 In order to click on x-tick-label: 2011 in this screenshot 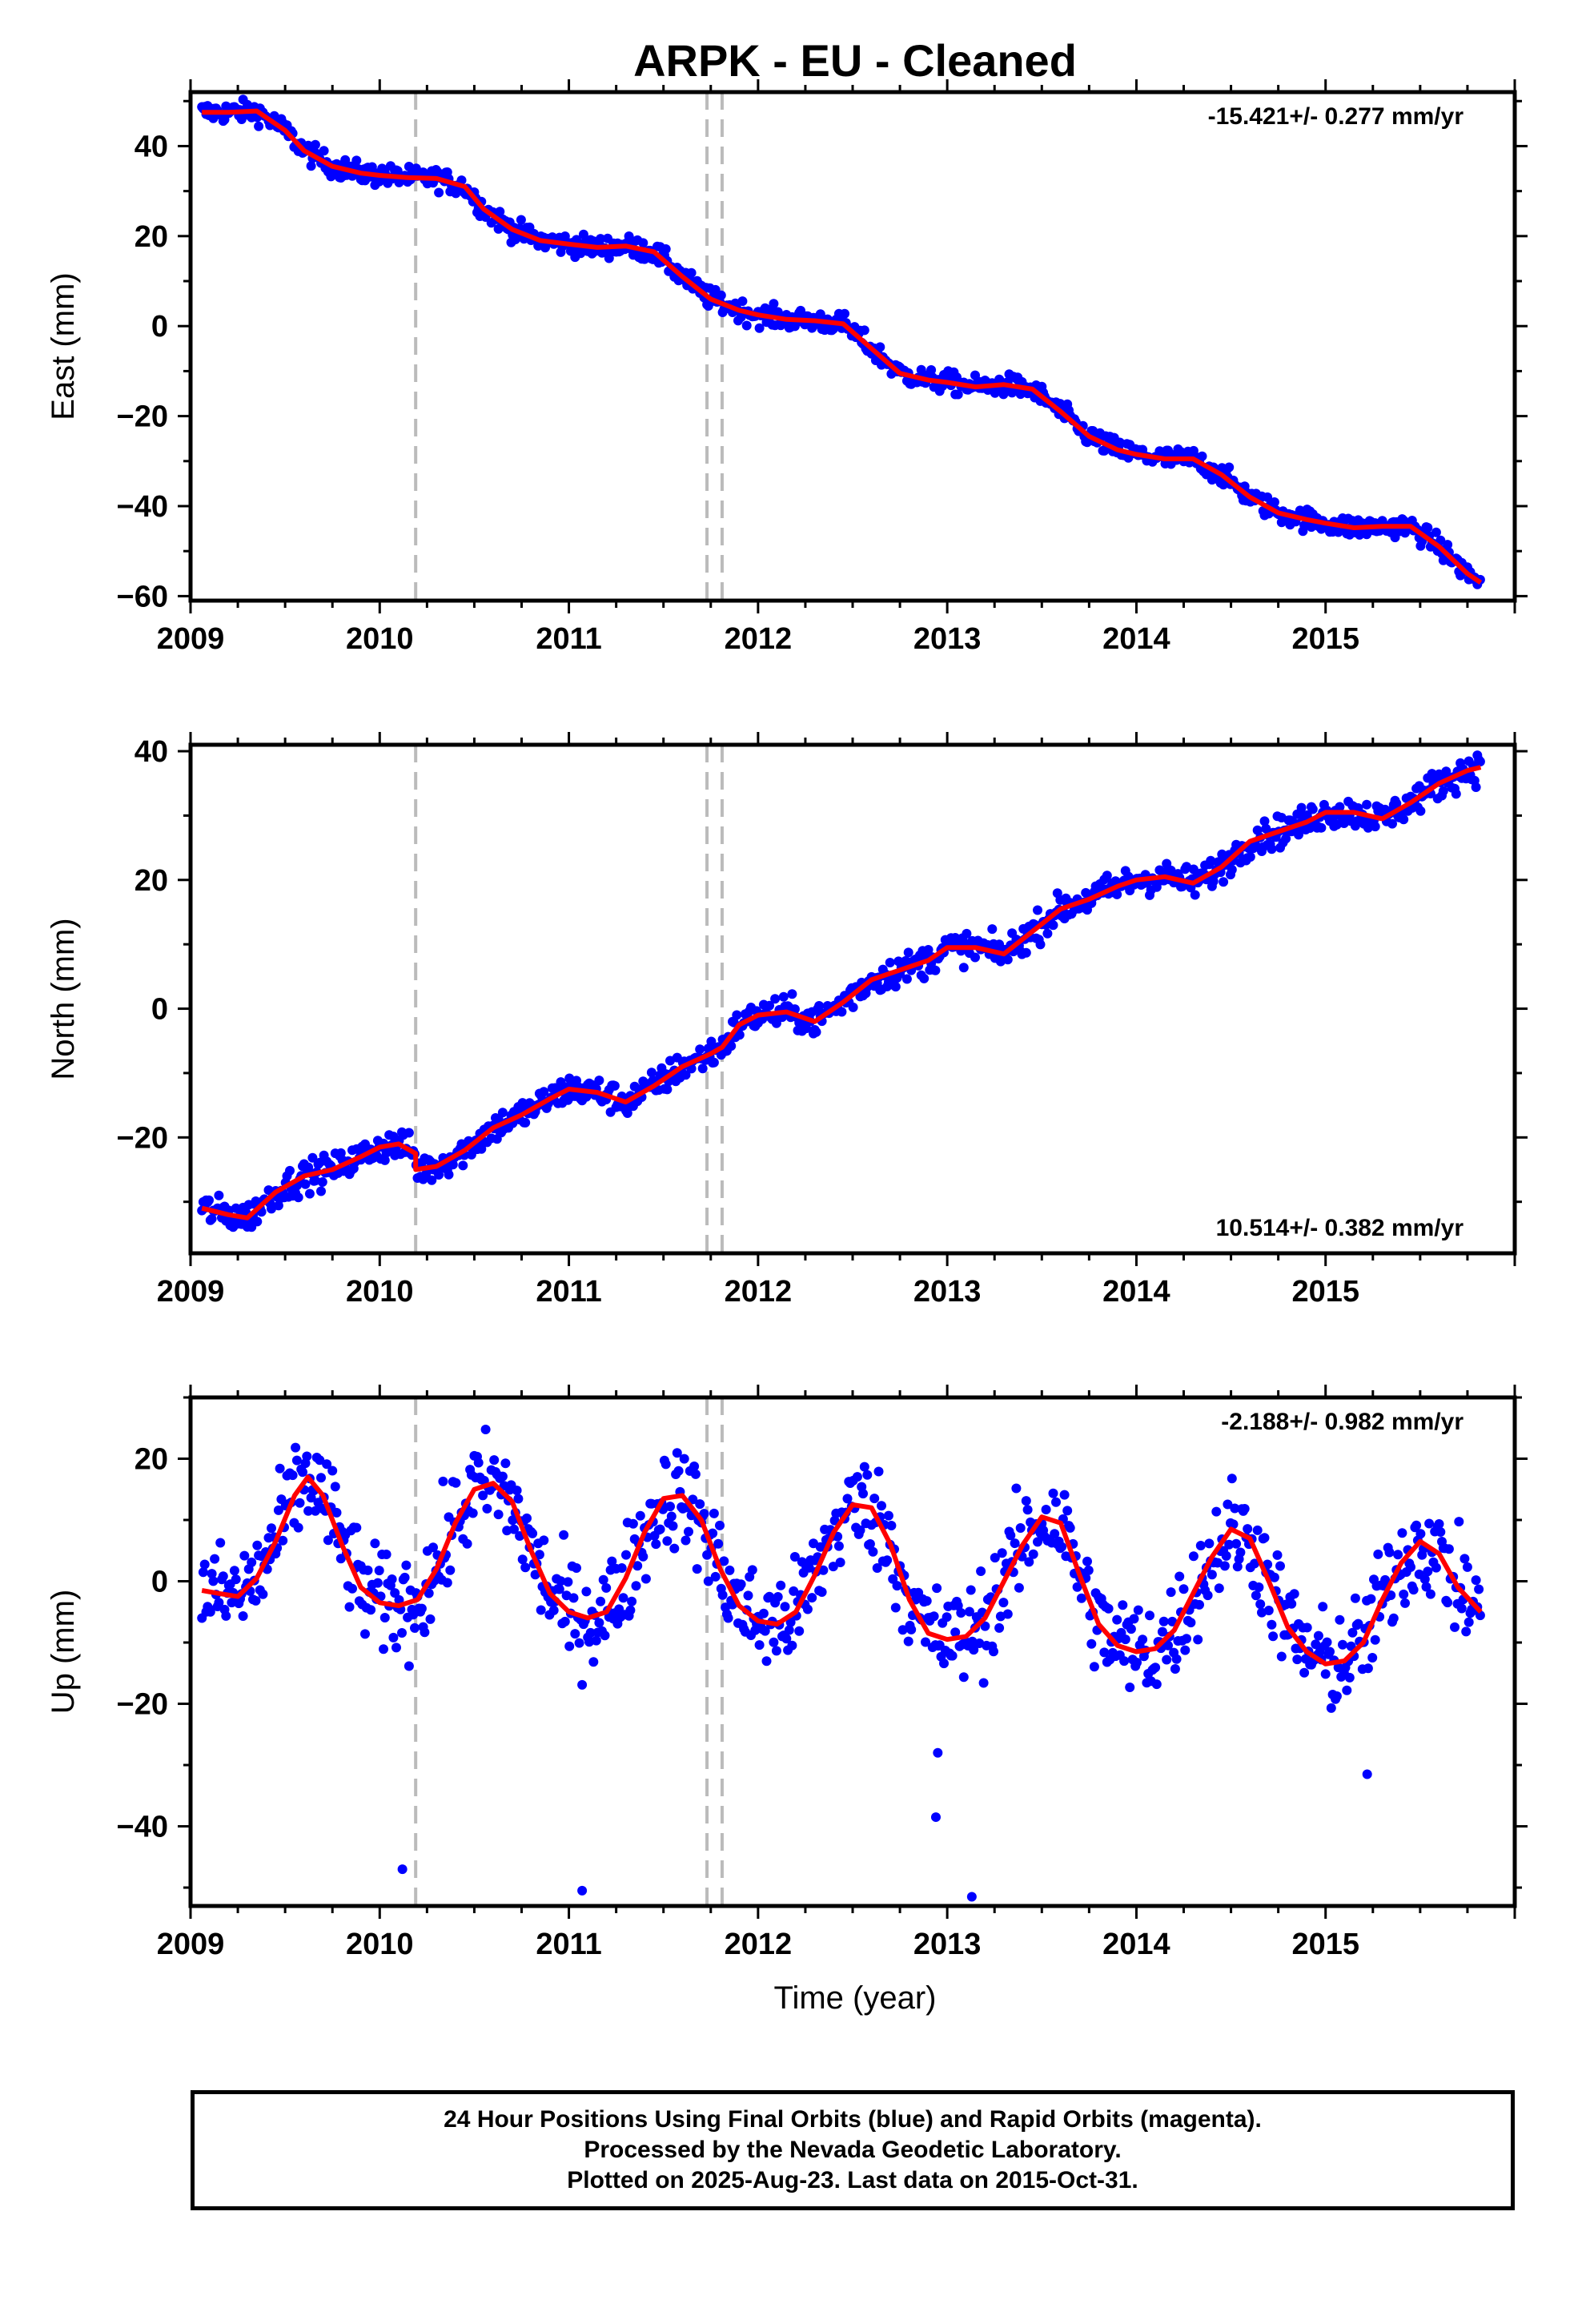, I will do `click(568, 639)`.